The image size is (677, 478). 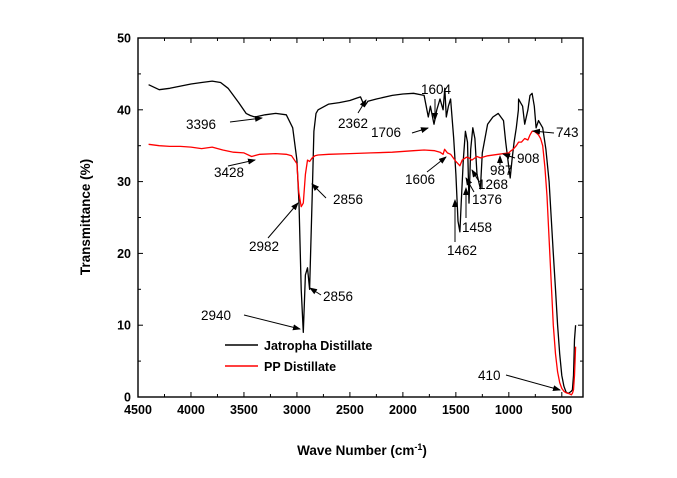 What do you see at coordinates (216, 315) in the screenshot?
I see `annotation-label: 2940` at bounding box center [216, 315].